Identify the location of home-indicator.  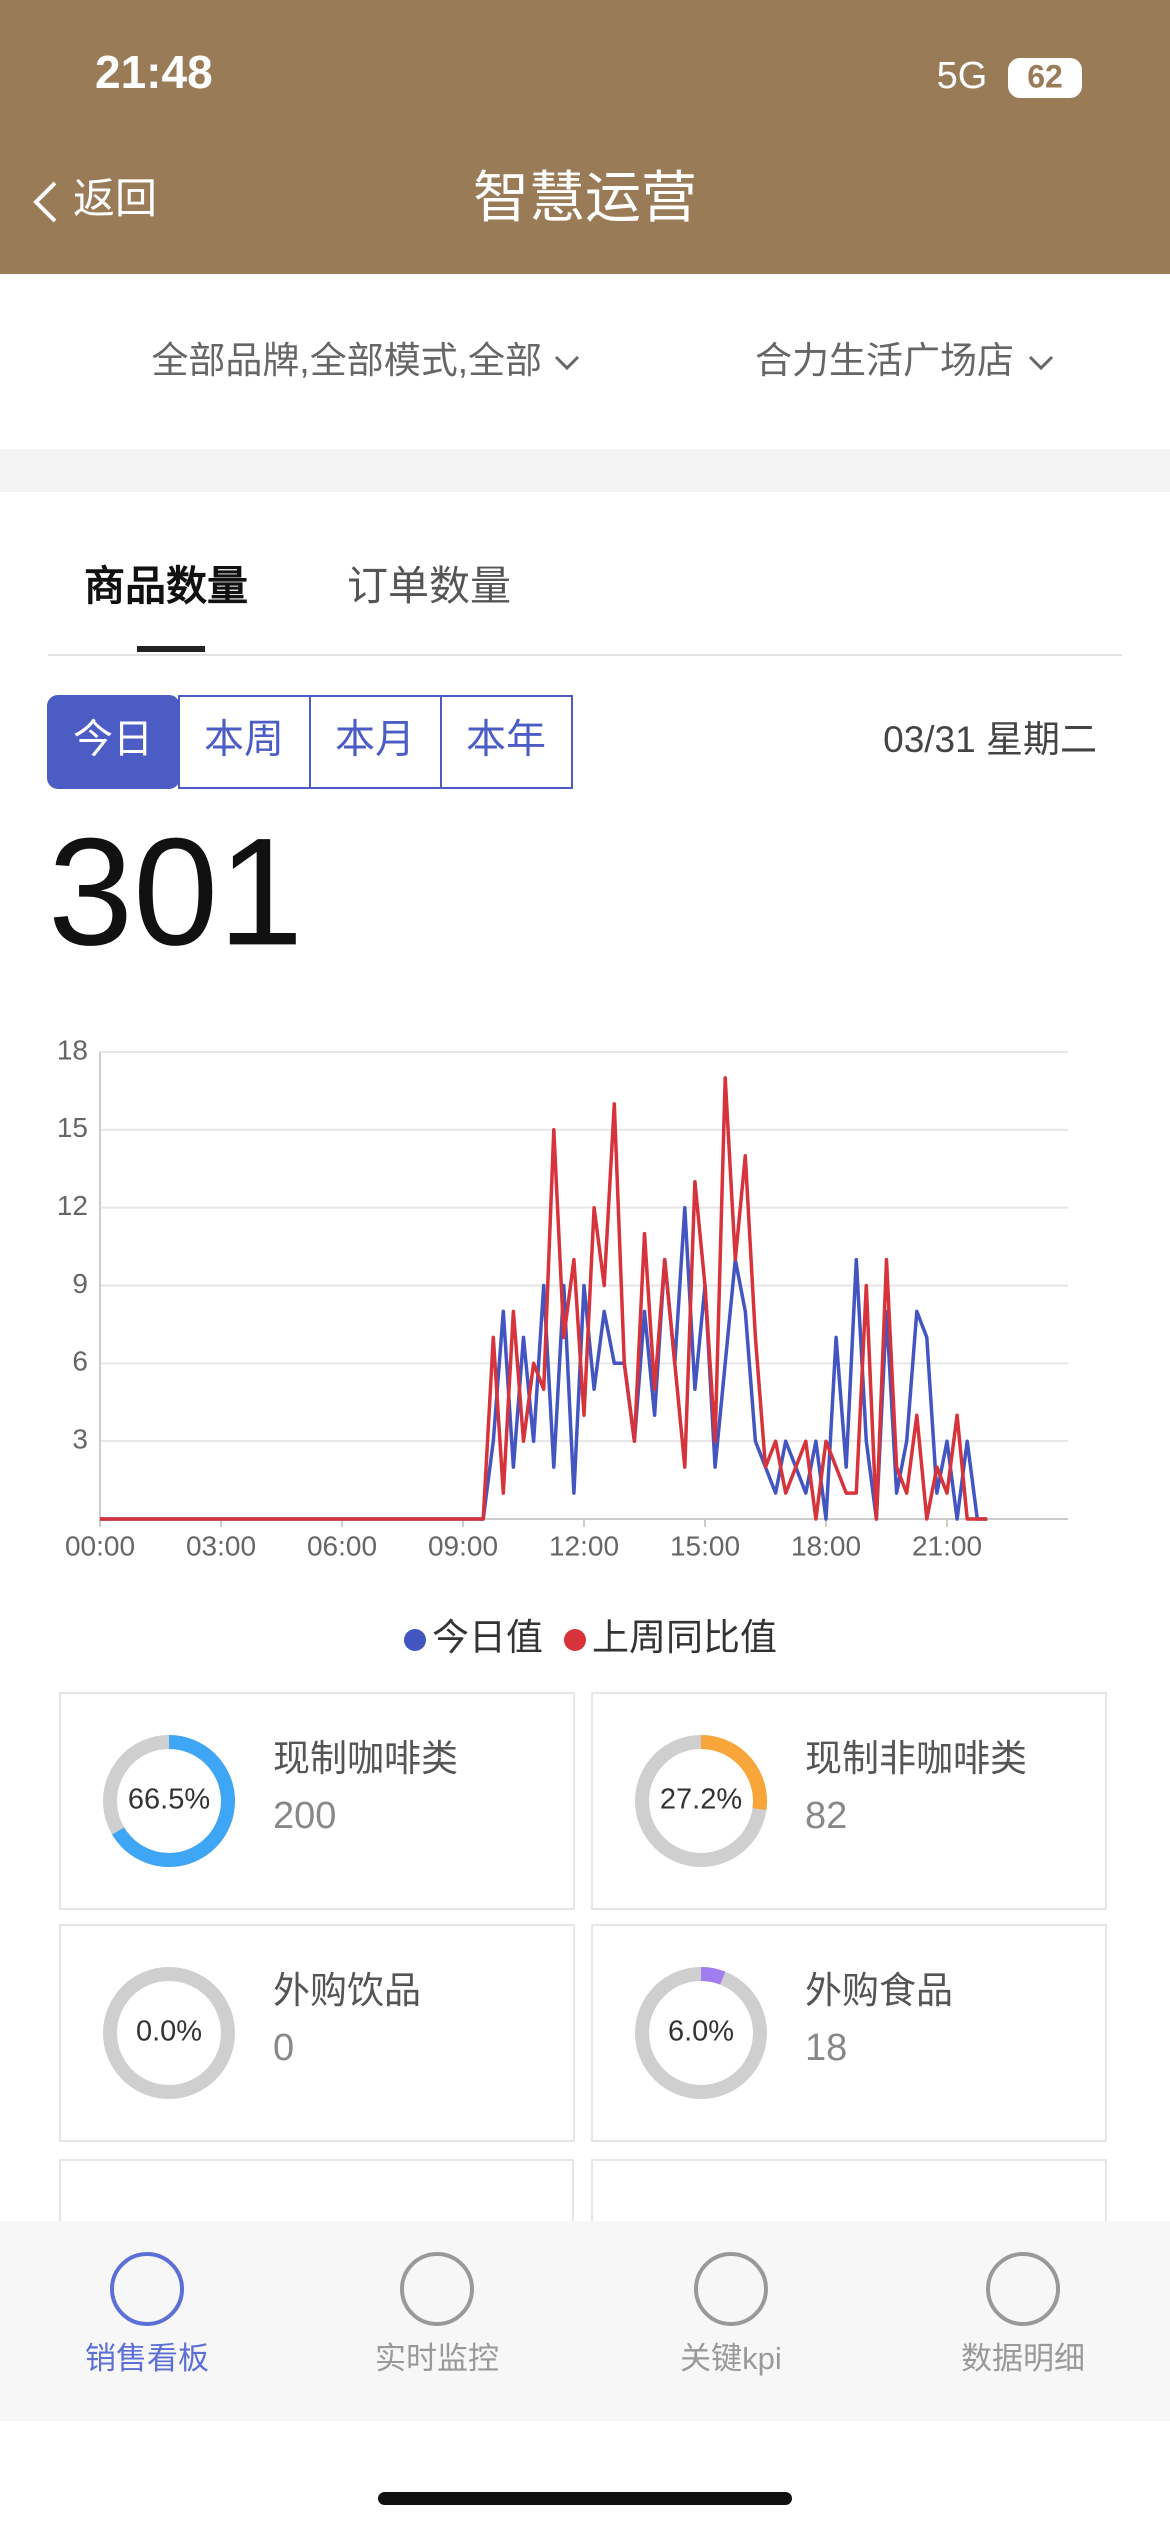
(585, 2498).